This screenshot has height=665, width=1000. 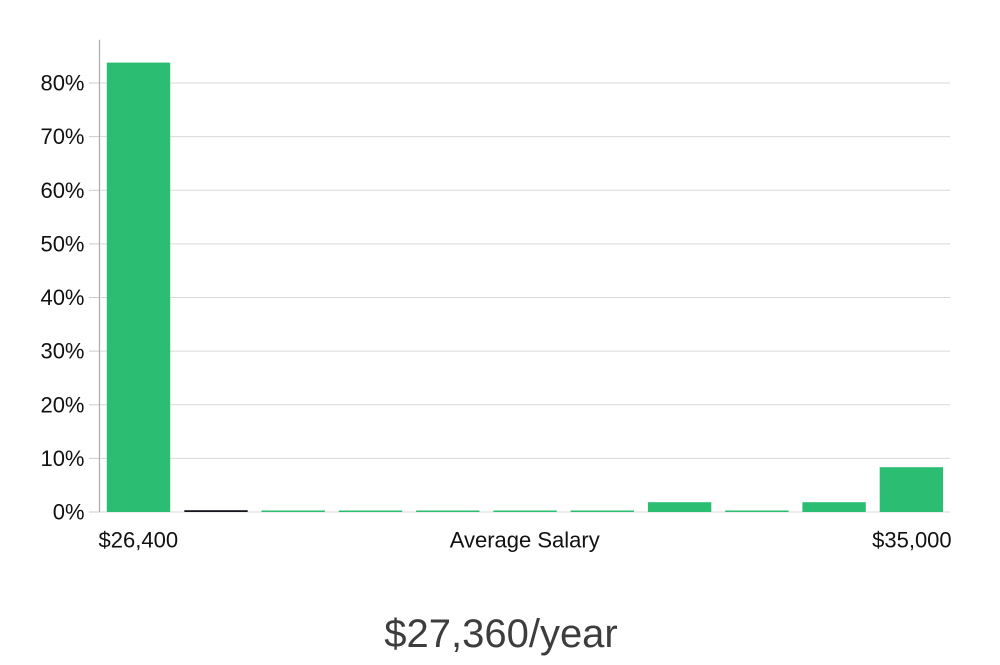 I want to click on svg-text: Average Salary, so click(x=525, y=539).